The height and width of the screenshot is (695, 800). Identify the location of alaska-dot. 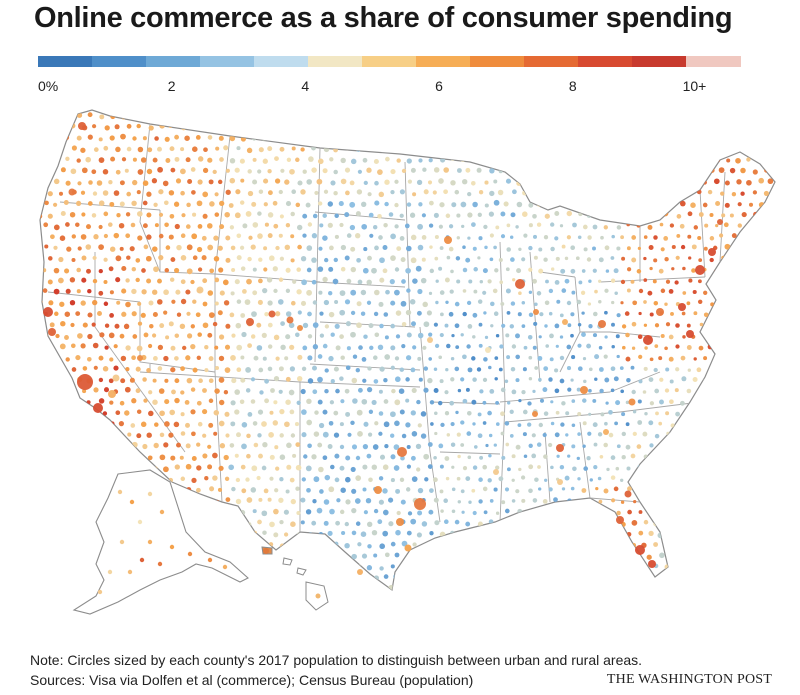
(162, 512).